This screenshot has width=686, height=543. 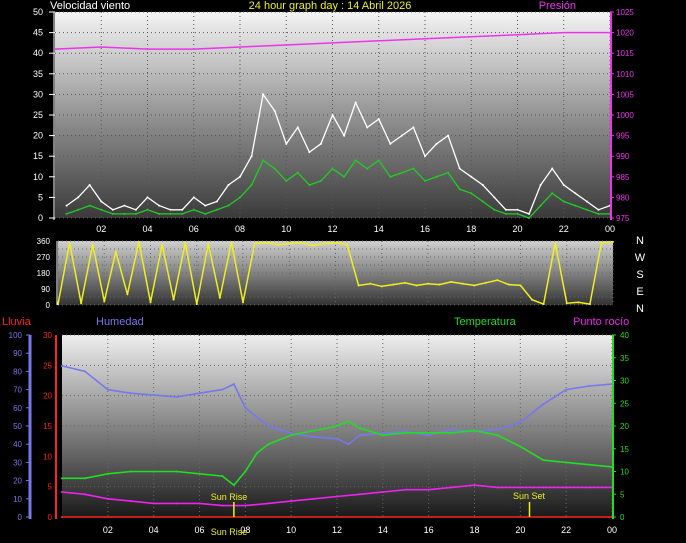 What do you see at coordinates (38, 156) in the screenshot?
I see `wind-ytick-label: 15` at bounding box center [38, 156].